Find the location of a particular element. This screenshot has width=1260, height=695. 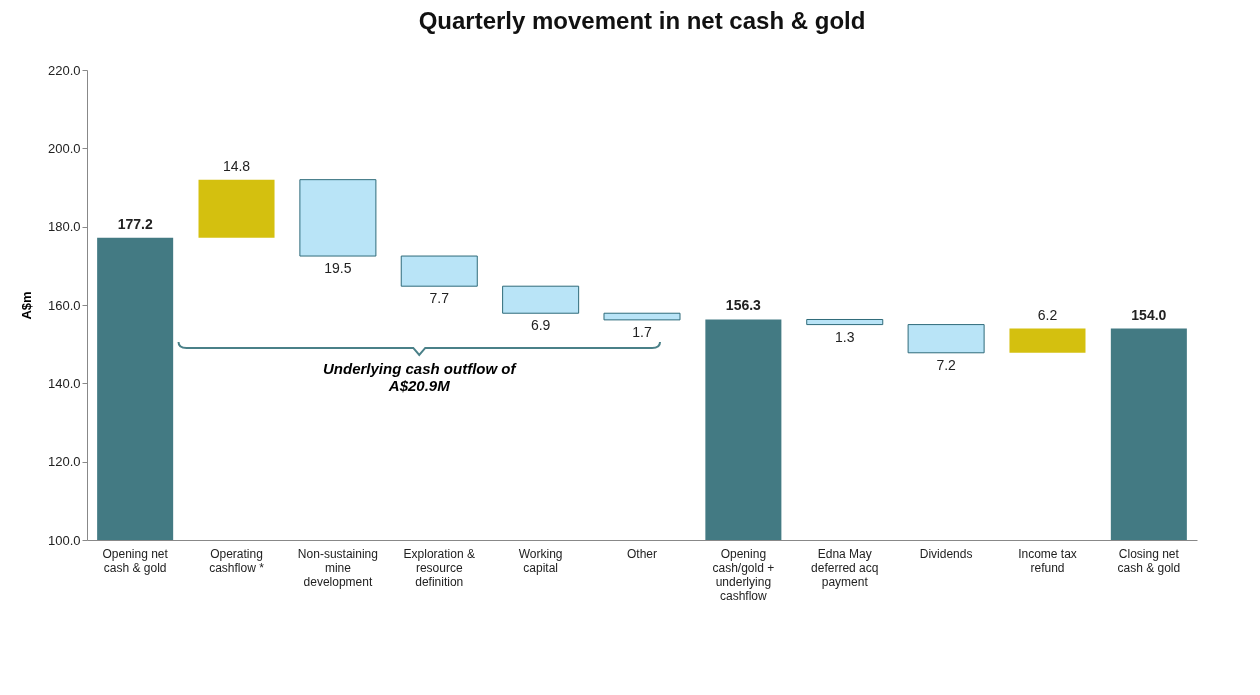

data-label: 7.7 is located at coordinates (439, 298).